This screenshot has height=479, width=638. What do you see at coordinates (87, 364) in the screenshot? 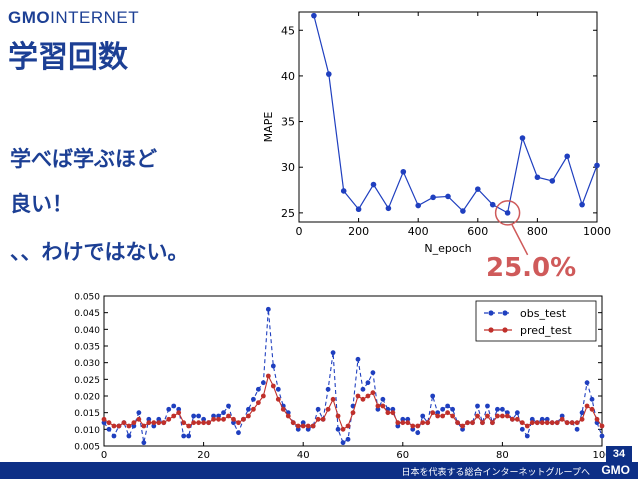
I see `y-tick-label: 0.030` at bounding box center [87, 364].